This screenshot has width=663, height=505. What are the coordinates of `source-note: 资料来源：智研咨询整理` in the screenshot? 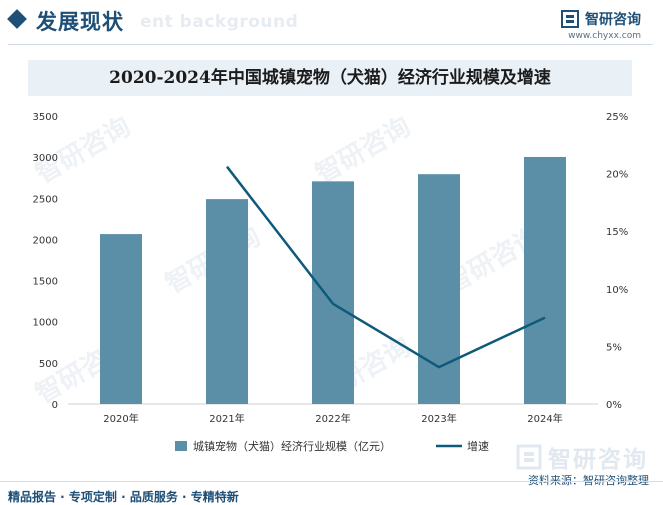 It's located at (588, 480).